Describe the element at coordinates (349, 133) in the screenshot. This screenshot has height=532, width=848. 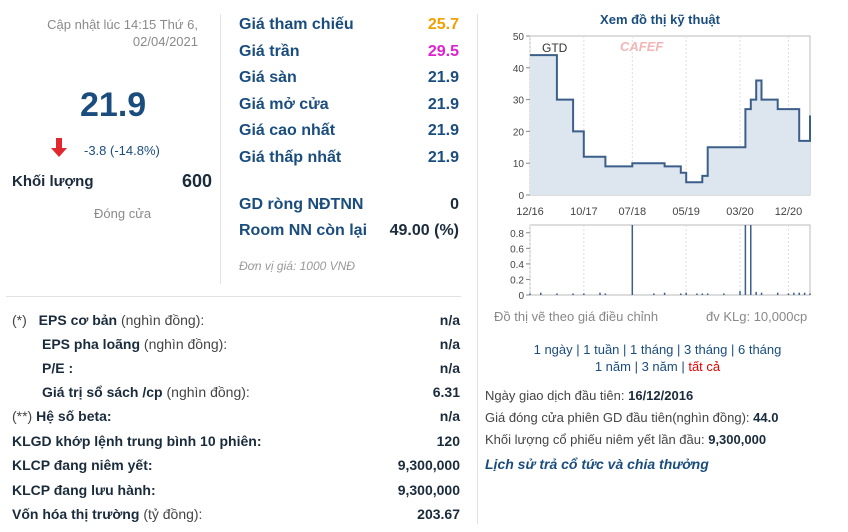
I see `price-row: Giá cao nhất 21.9` at that location.